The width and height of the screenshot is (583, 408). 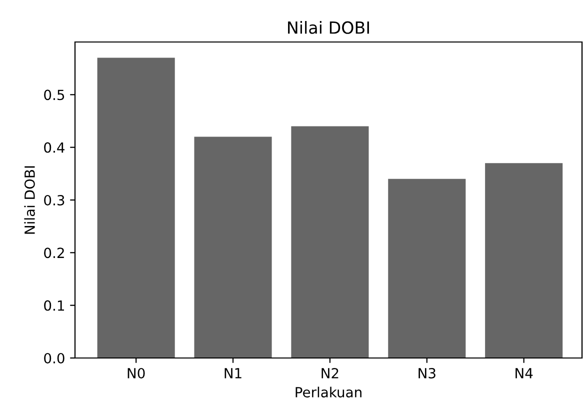 What do you see at coordinates (54, 305) in the screenshot?
I see `y-tick-label: 0.1` at bounding box center [54, 305].